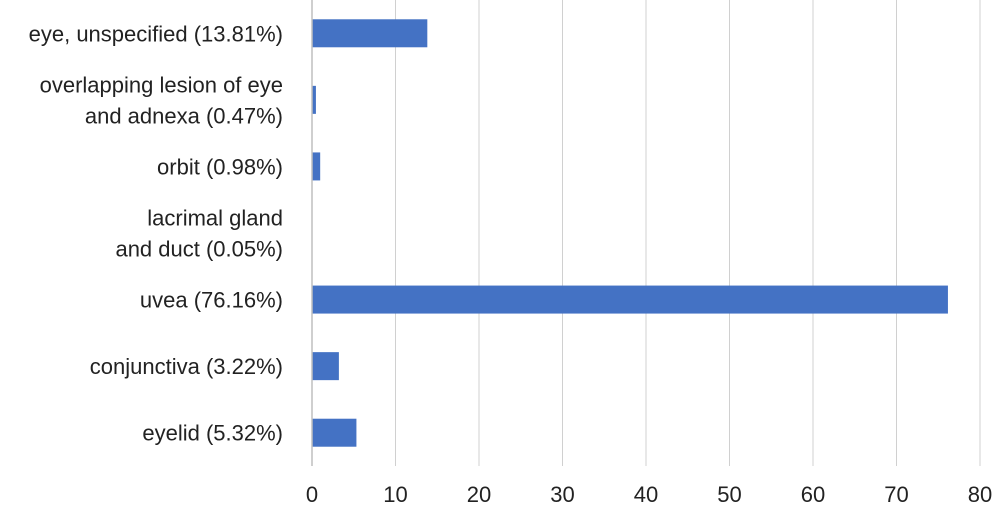 This screenshot has height=511, width=993. What do you see at coordinates (211, 300) in the screenshot?
I see `category-label-4: uvea (76.16%)` at bounding box center [211, 300].